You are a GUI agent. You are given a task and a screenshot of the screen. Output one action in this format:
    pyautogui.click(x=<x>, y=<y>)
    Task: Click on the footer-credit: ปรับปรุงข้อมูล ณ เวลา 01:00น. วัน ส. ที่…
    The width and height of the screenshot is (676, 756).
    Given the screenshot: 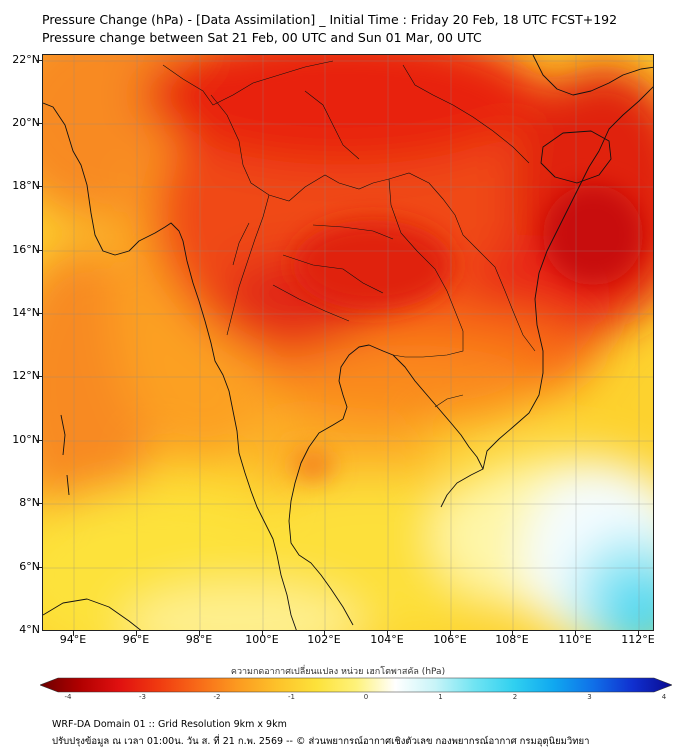 What is the action you would take?
    pyautogui.click(x=321, y=741)
    